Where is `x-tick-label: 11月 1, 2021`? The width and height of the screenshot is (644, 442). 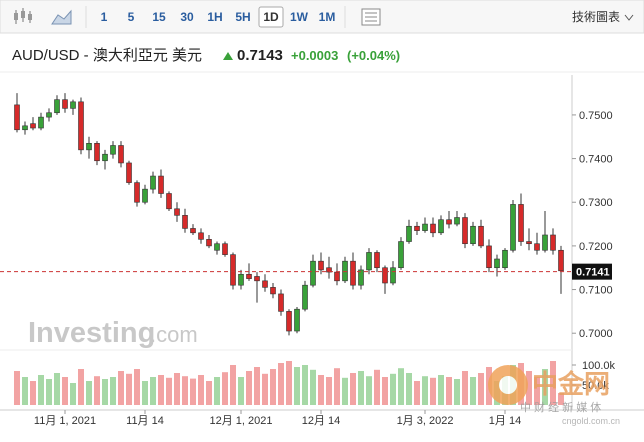
x-tick-label: 11月 1, 2021 is located at coordinates (65, 421).